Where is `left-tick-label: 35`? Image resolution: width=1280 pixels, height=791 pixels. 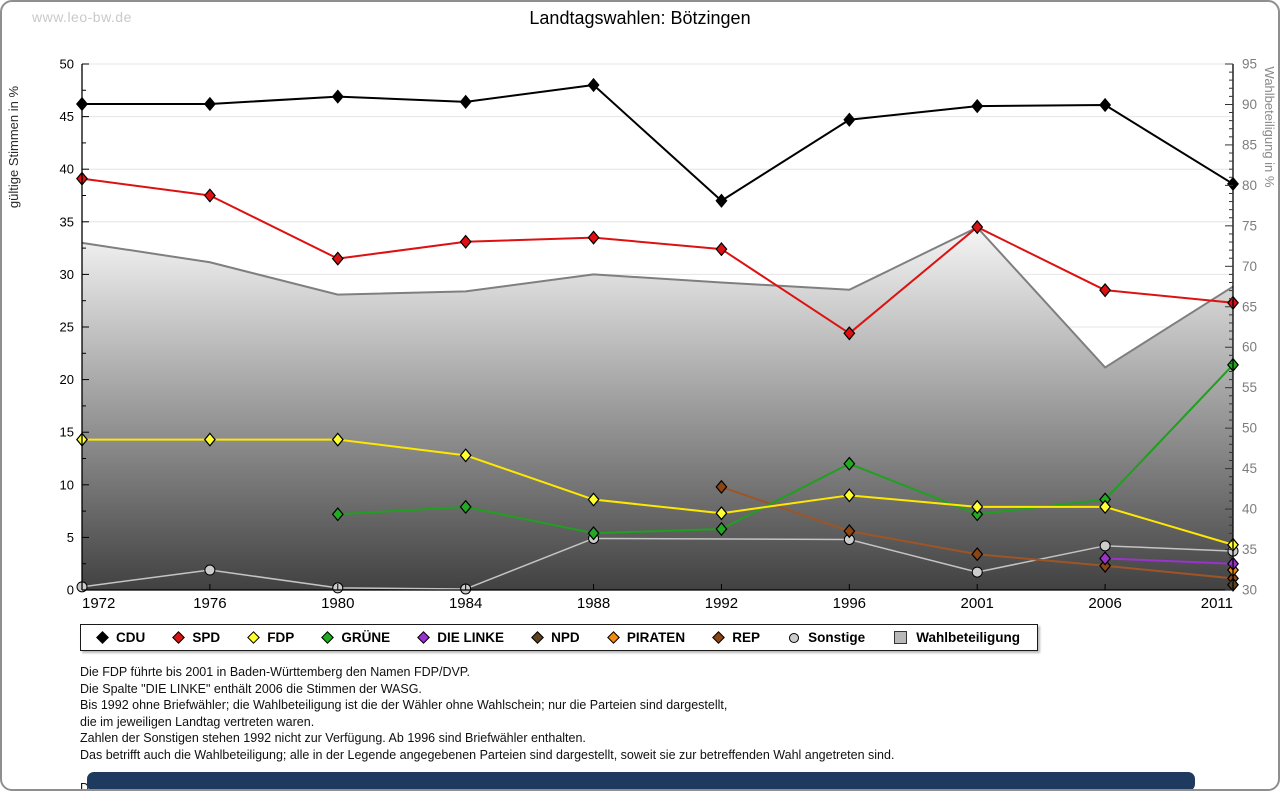
left-tick-label: 35 is located at coordinates (67, 221).